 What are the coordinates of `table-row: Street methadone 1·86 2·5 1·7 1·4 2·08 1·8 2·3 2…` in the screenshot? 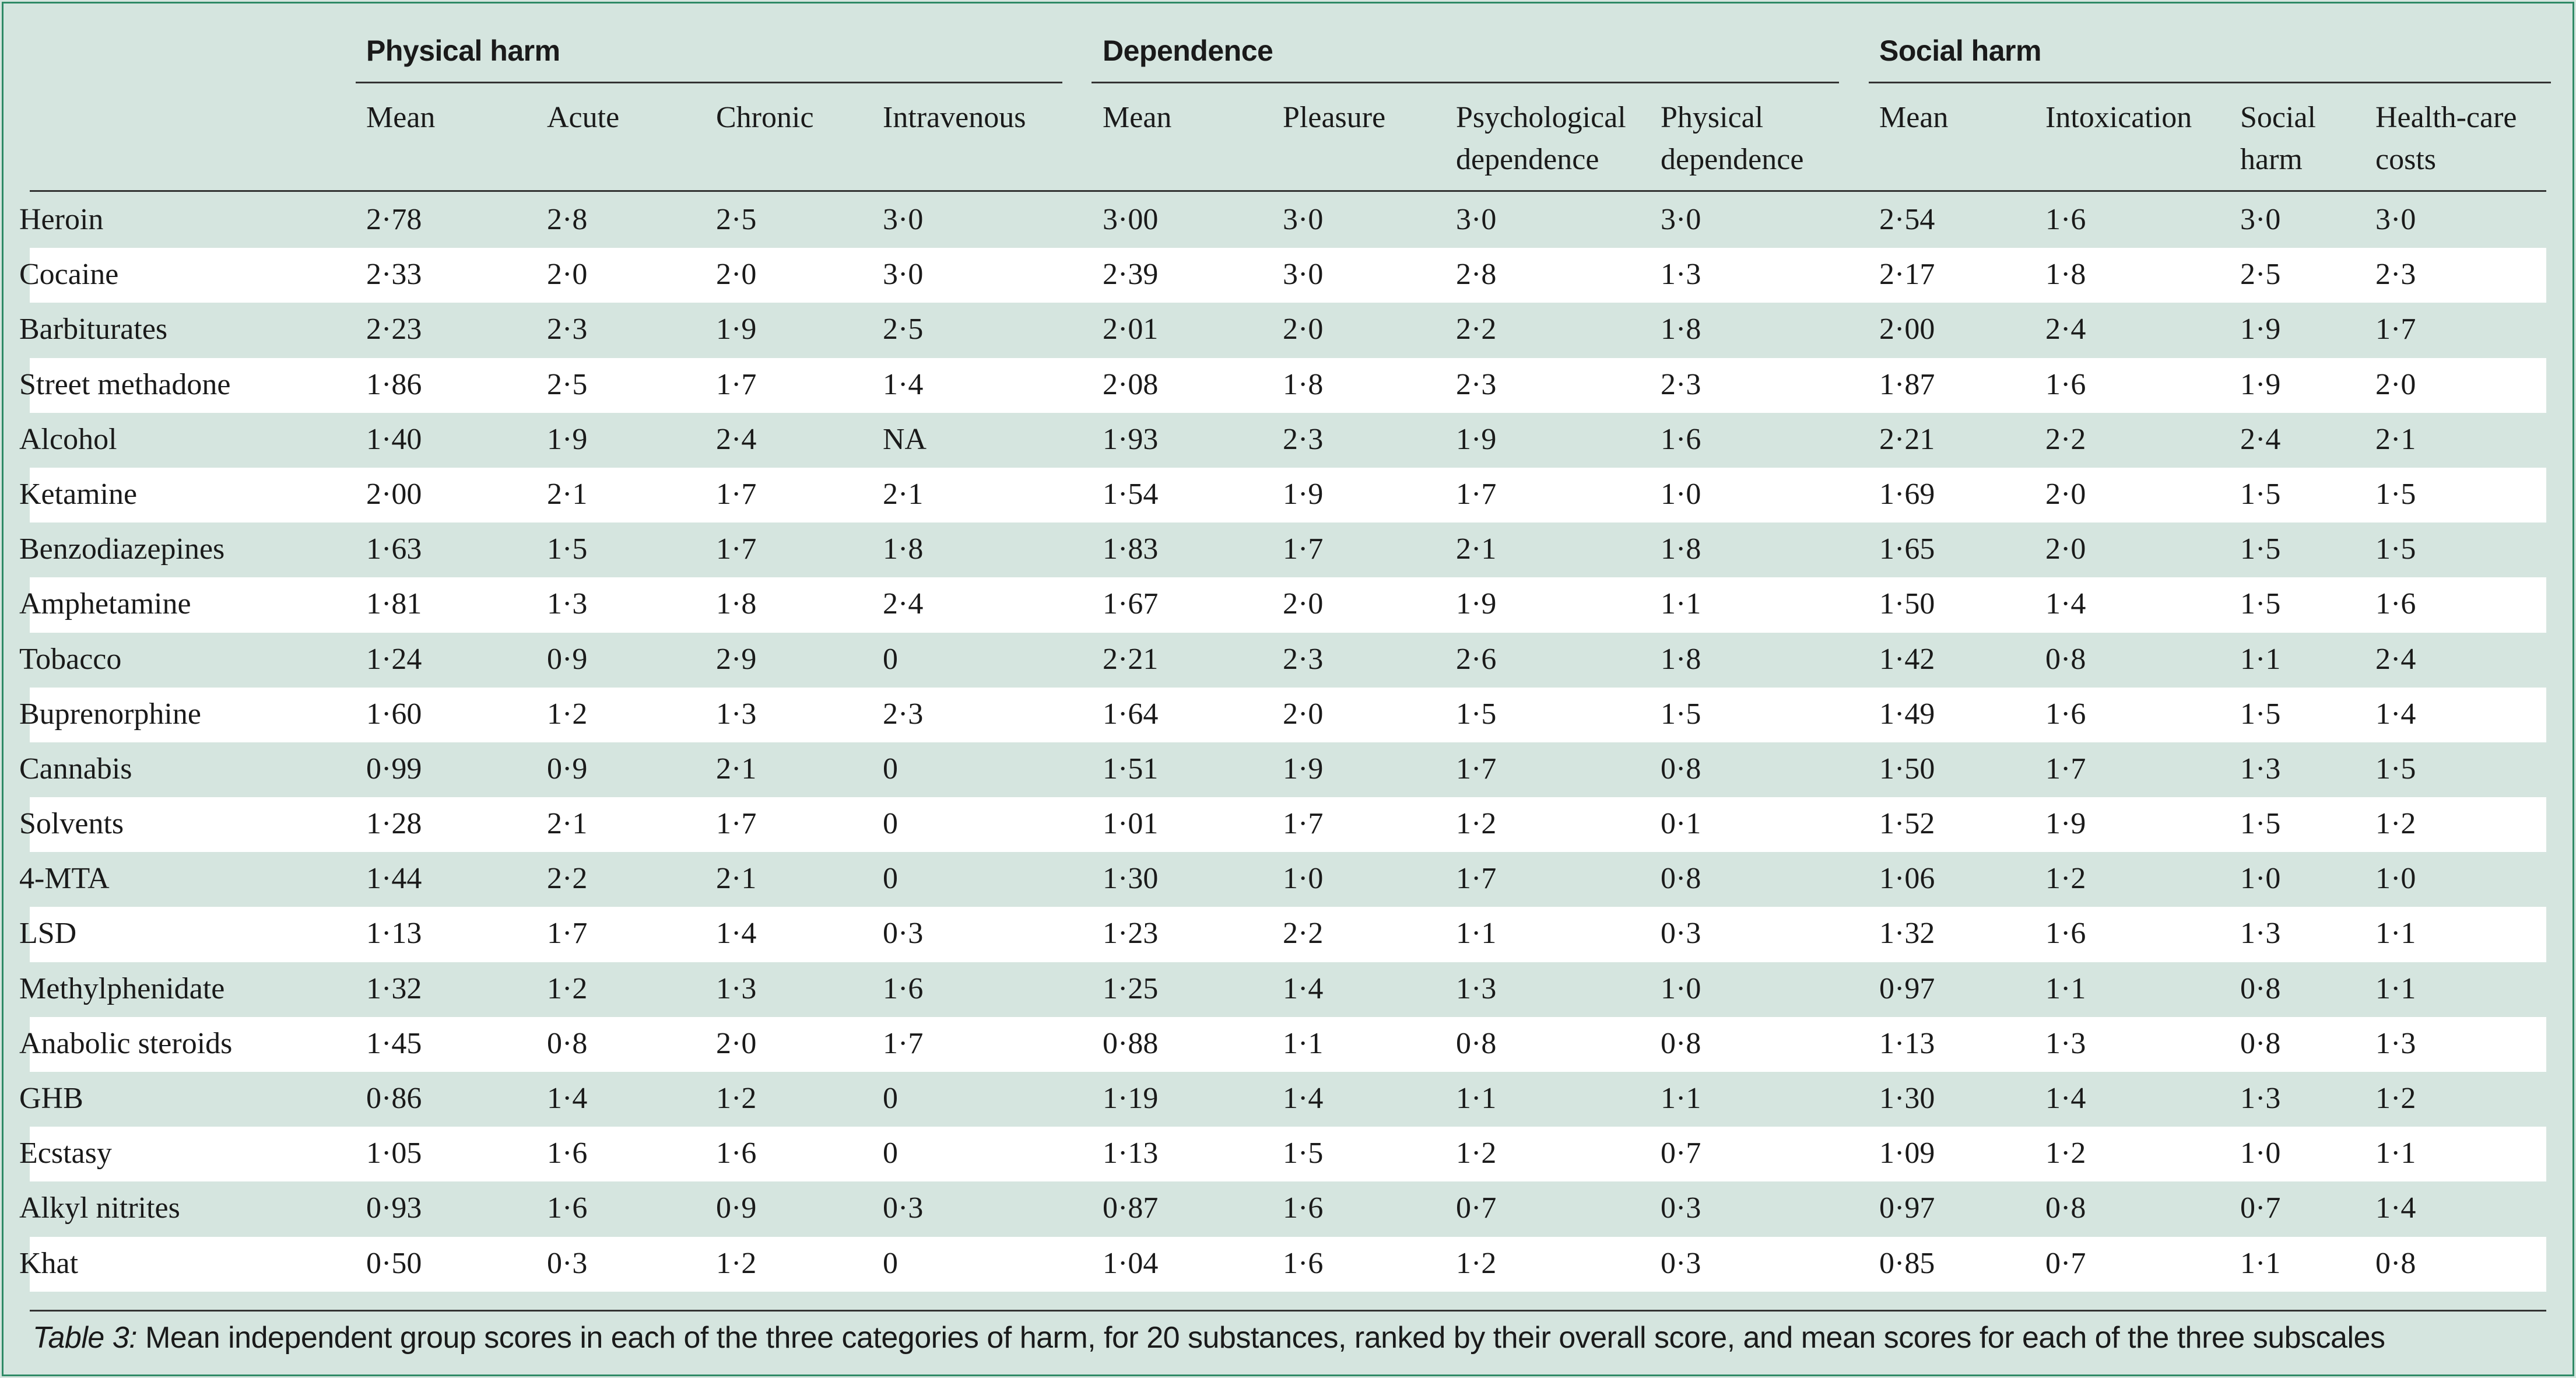 It's located at (1282, 385).